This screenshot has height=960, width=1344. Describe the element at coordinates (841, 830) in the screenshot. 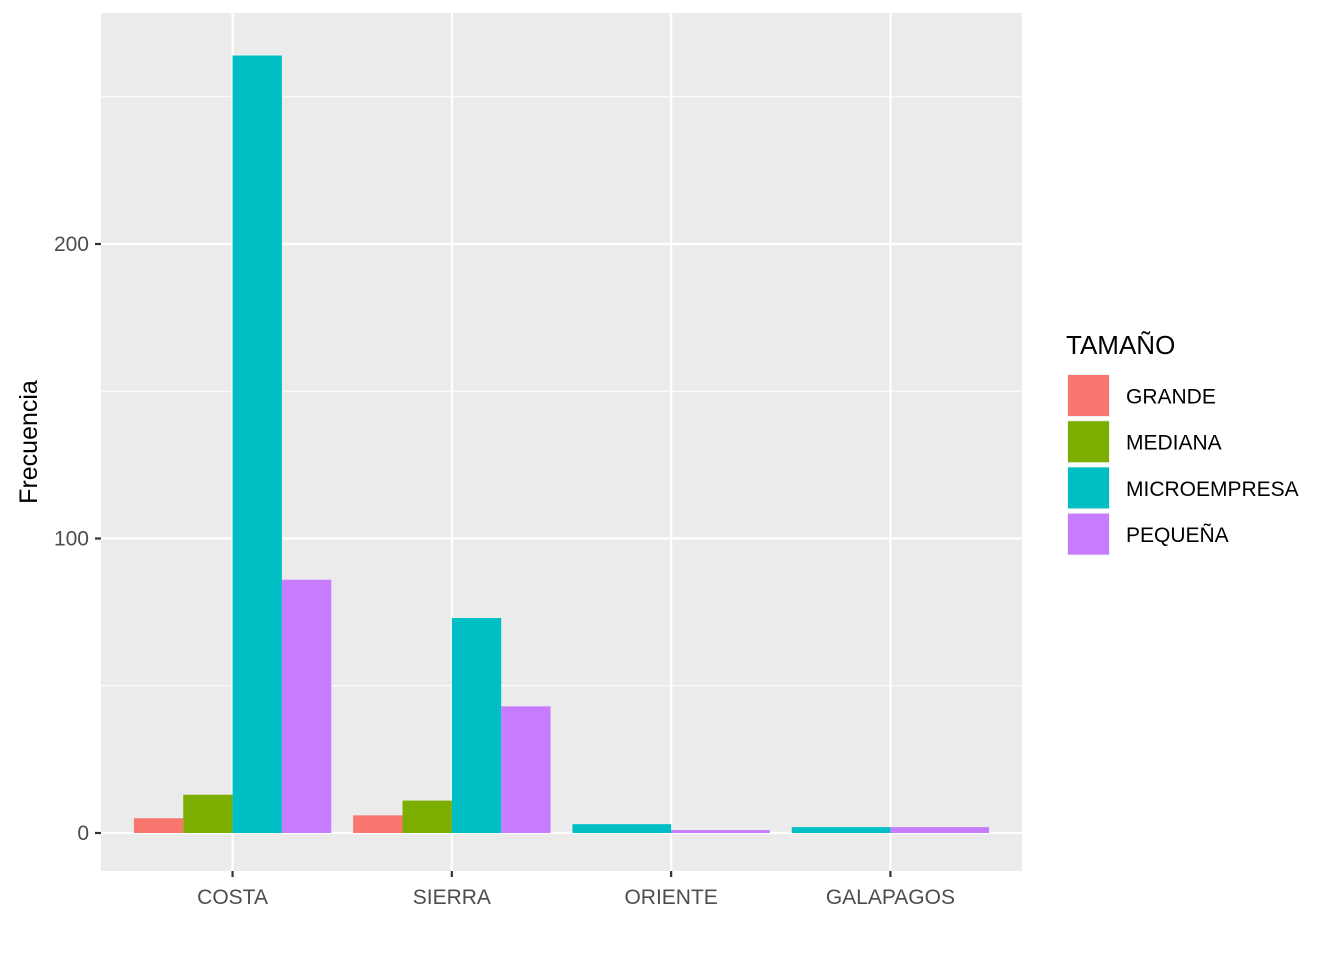

I see `bar-galapagos-microempresa` at that location.